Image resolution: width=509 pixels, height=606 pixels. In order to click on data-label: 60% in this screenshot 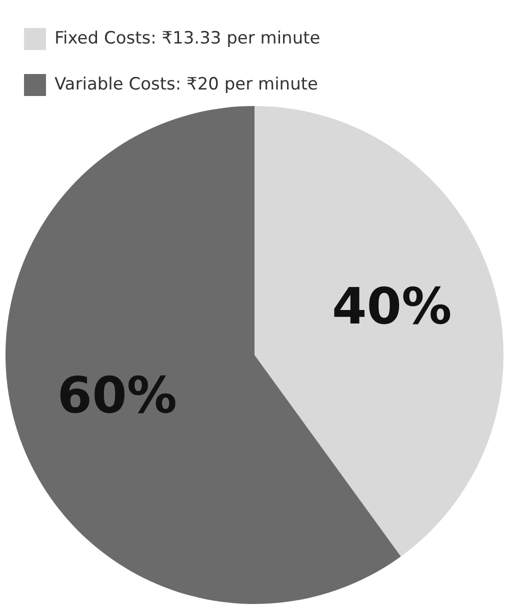, I will do `click(117, 395)`.